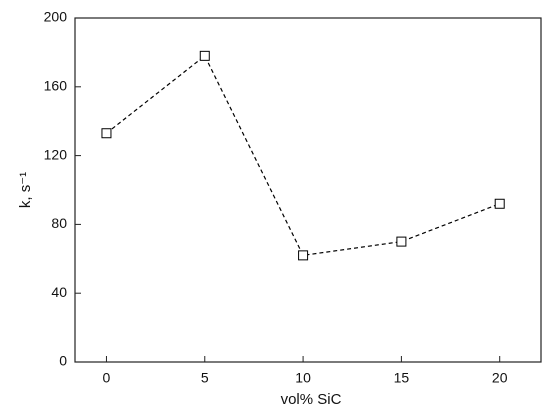 The height and width of the screenshot is (414, 550). I want to click on y-tick-label: 200, so click(56, 17).